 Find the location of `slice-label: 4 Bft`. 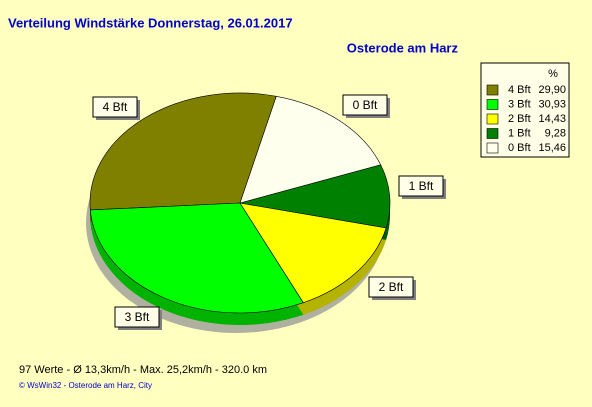

slice-label: 4 Bft is located at coordinates (115, 107).